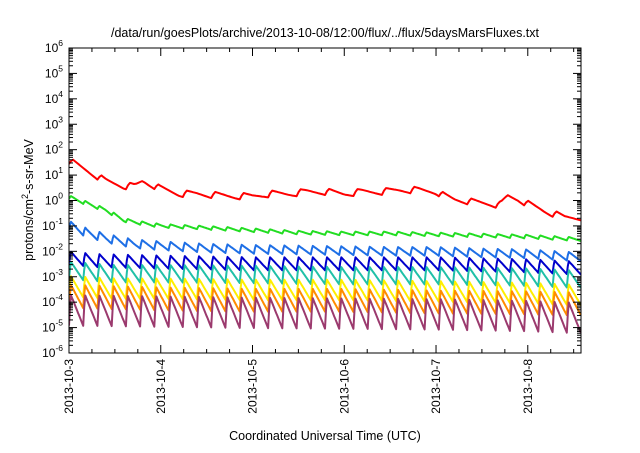 The width and height of the screenshot is (640, 453). Describe the element at coordinates (60, 170) in the screenshot. I see `y-tick-label-exp: 1` at that location.